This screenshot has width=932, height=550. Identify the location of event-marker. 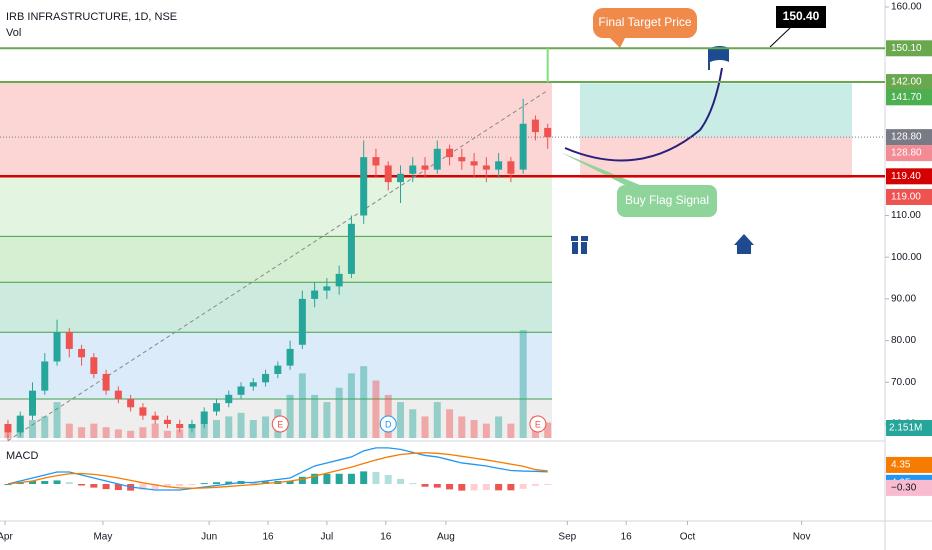
(280, 424).